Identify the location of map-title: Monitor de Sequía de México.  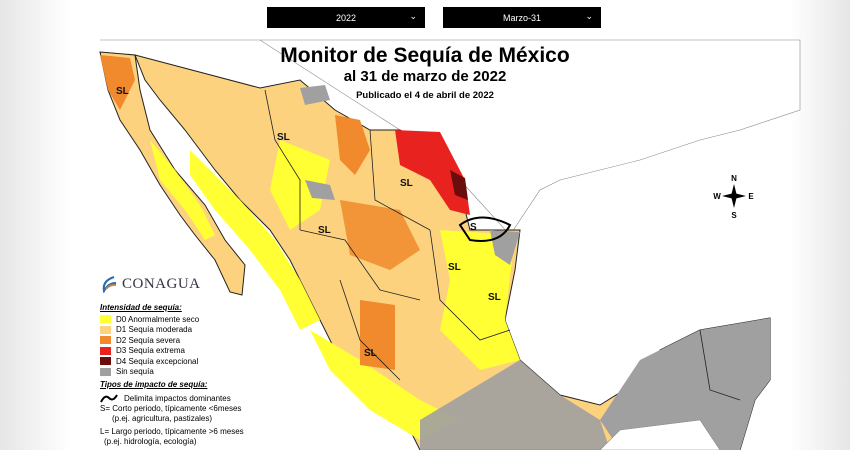
(425, 55).